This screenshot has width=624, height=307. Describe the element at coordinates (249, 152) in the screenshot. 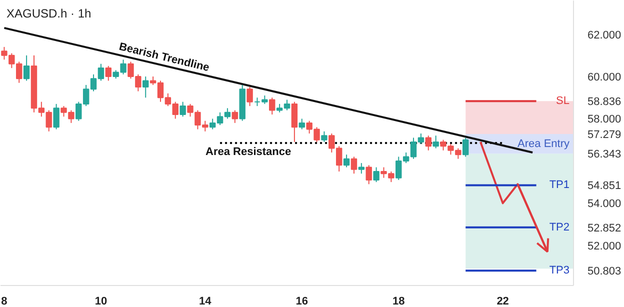

I see `annotation: Area Resistance` at that location.